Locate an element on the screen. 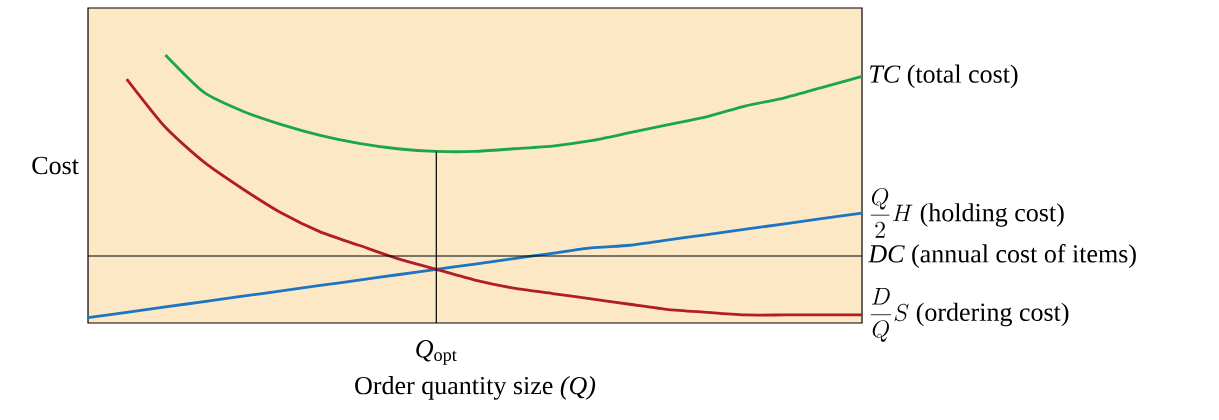 This screenshot has height=420, width=1219. y-axis-title: Cost is located at coordinates (55, 165).